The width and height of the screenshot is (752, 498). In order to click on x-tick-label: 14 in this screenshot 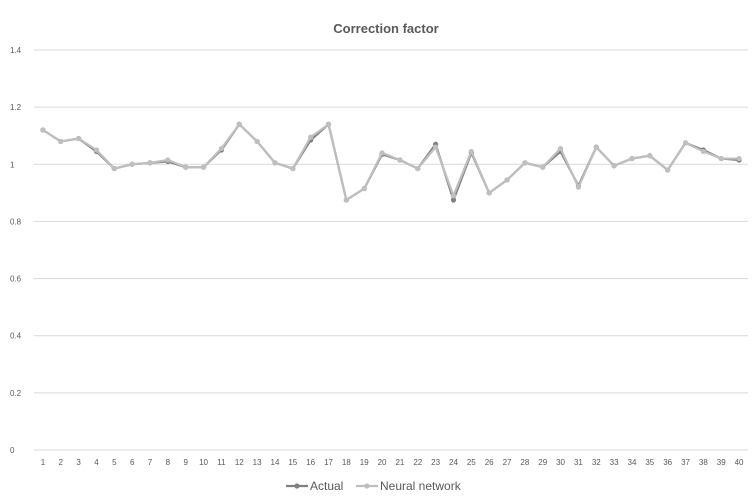, I will do `click(275, 462)`.